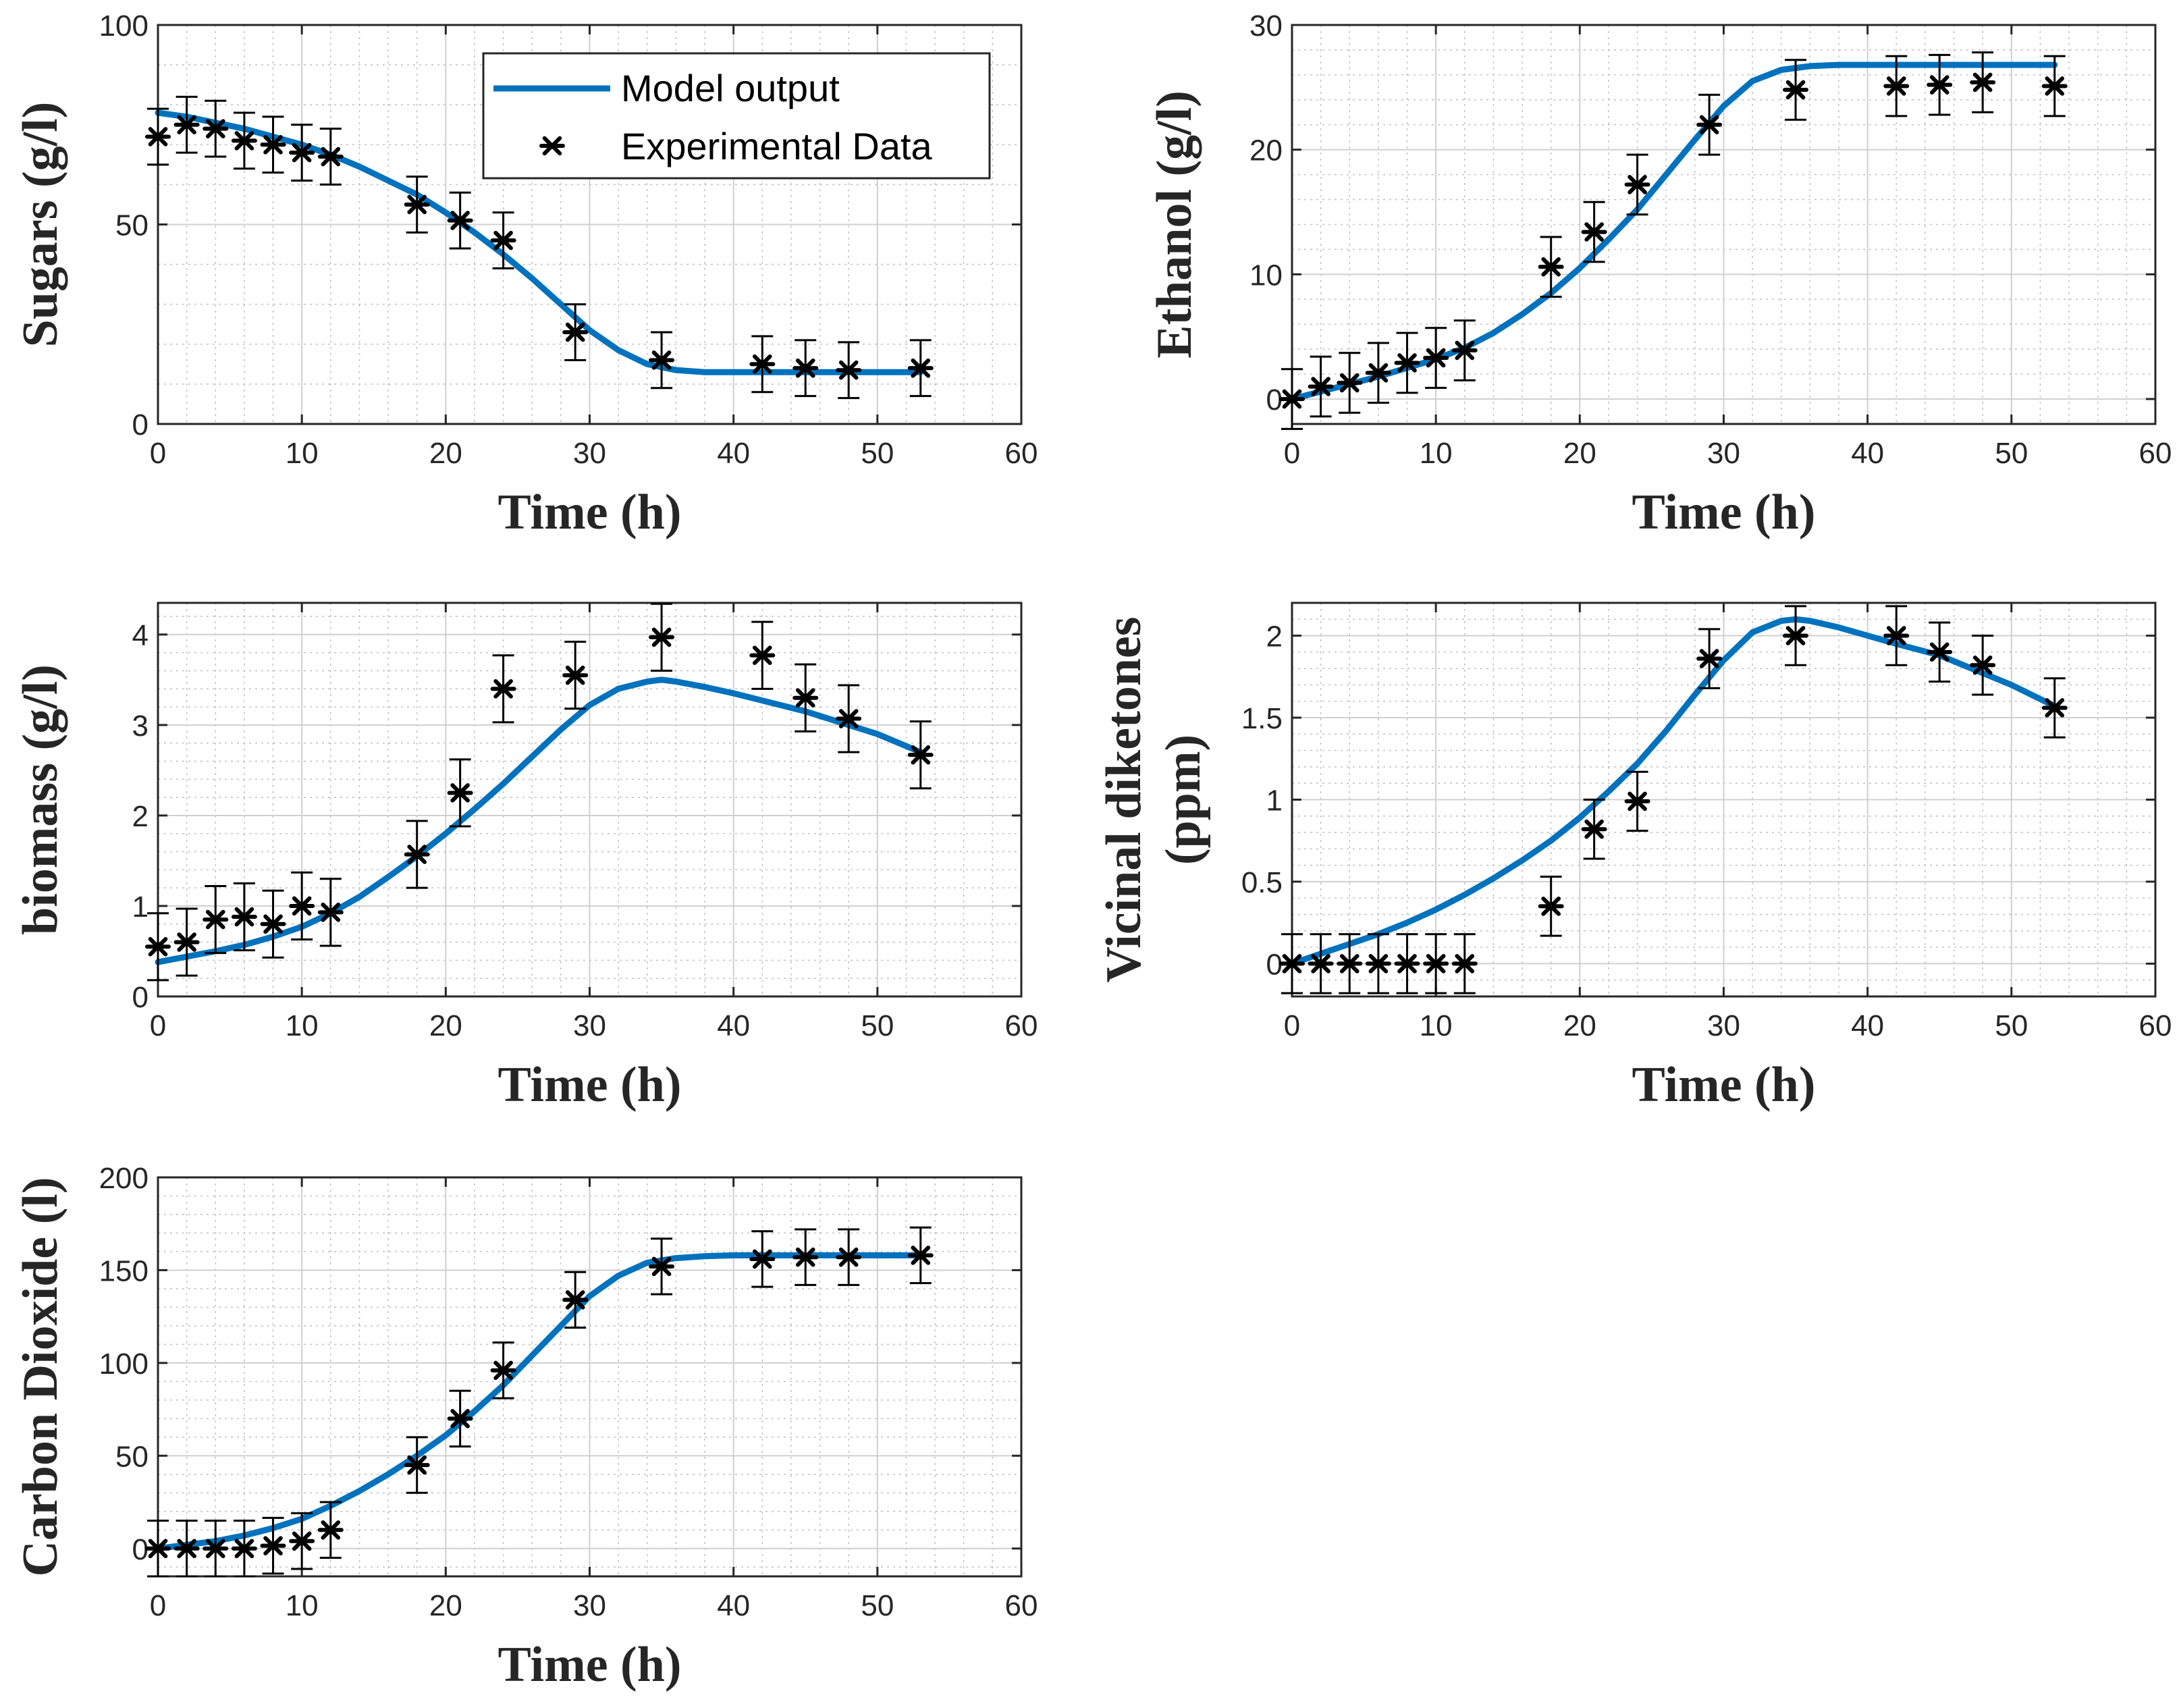  I want to click on legend: Model output Experimental Data, so click(736, 116).